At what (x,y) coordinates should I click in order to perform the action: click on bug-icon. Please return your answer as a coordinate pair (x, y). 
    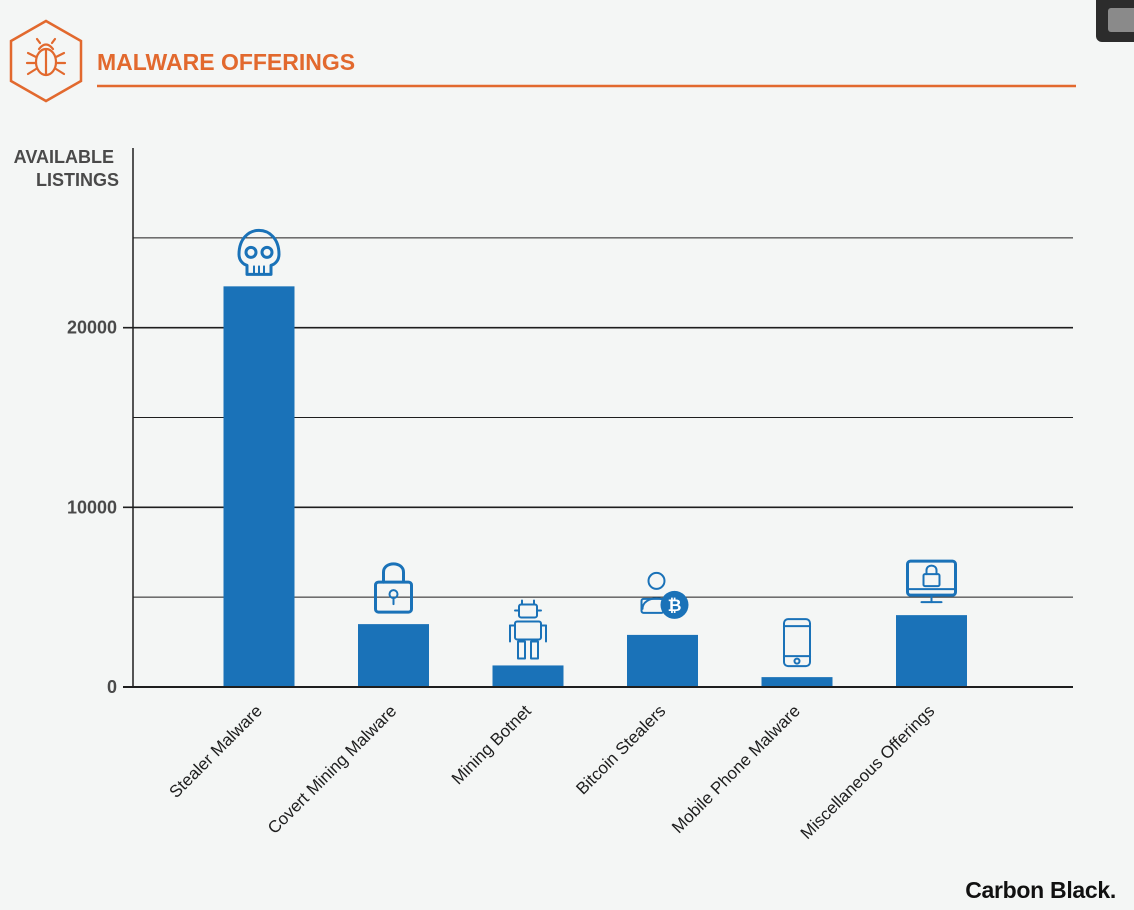
    Looking at the image, I should click on (46, 57).